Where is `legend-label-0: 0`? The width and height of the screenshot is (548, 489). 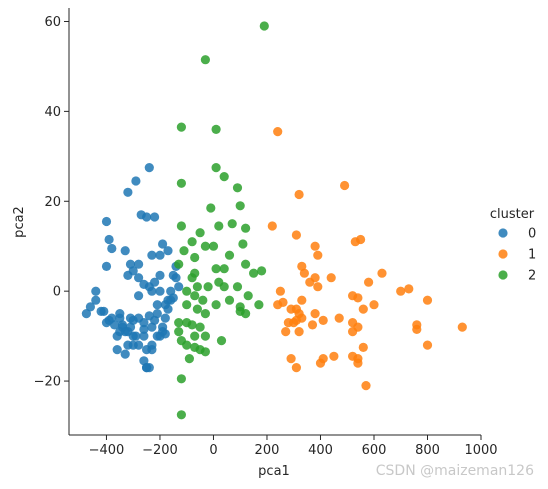 legend-label-0: 0 is located at coordinates (532, 234).